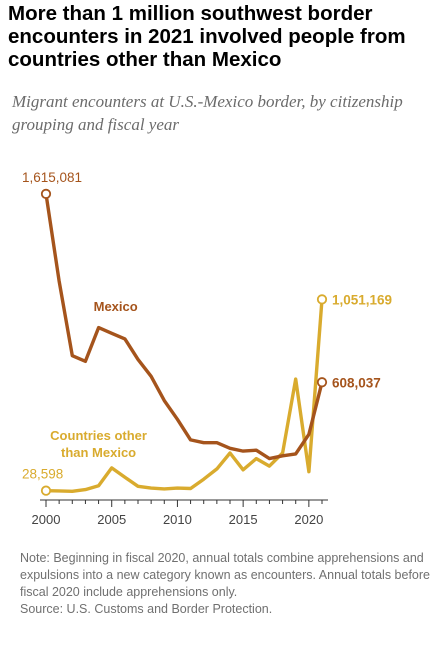  What do you see at coordinates (52, 177) in the screenshot?
I see `value-label: 1,615,081` at bounding box center [52, 177].